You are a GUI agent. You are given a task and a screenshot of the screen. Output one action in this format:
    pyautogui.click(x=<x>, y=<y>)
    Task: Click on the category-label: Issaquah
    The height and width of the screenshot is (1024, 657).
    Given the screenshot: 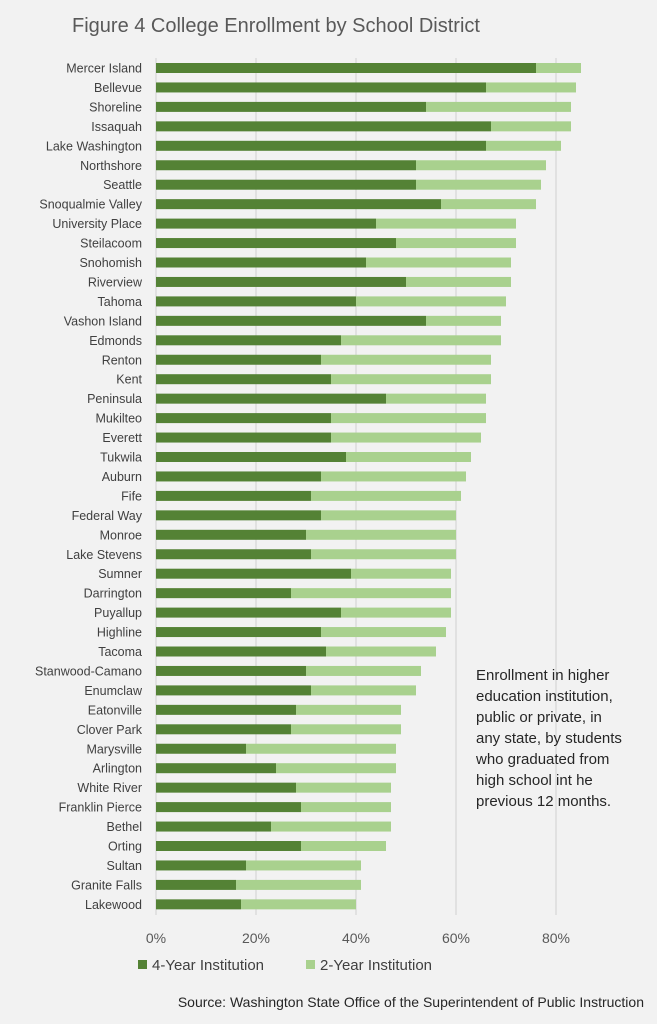 What is the action you would take?
    pyautogui.click(x=116, y=127)
    